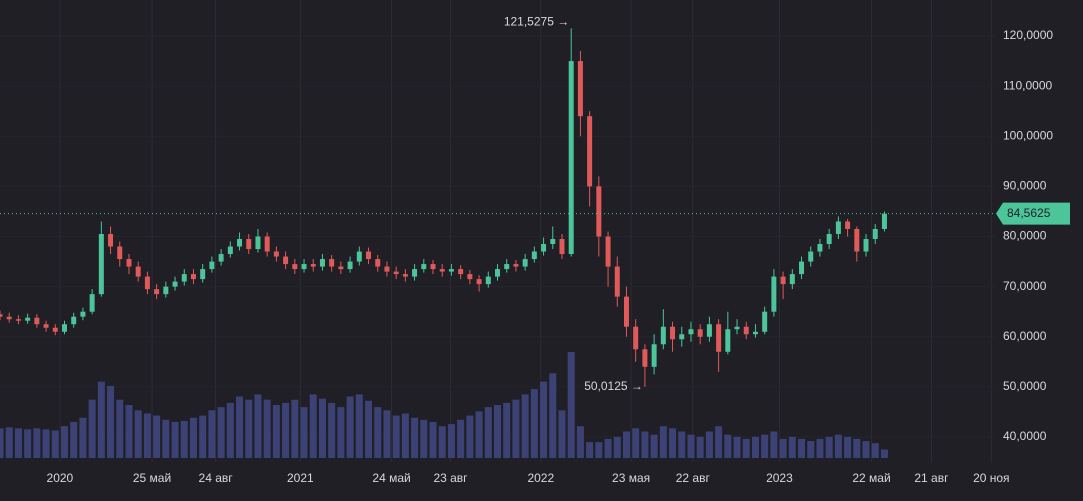 The image size is (1083, 501). What do you see at coordinates (613, 386) in the screenshot?
I see `min-annotation: 50,0125 →` at bounding box center [613, 386].